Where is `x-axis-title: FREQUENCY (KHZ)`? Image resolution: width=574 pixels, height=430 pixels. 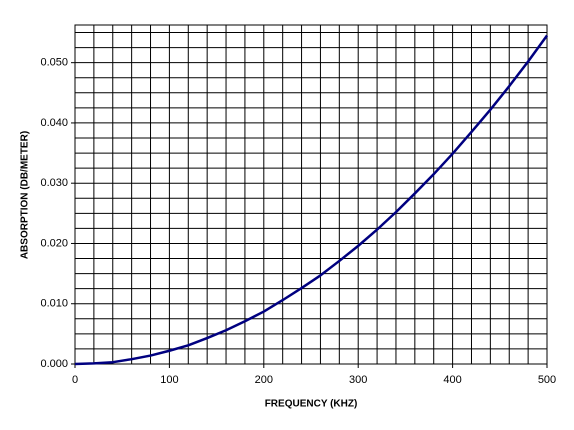 x-axis-title: FREQUENCY (KHZ) is located at coordinates (311, 404).